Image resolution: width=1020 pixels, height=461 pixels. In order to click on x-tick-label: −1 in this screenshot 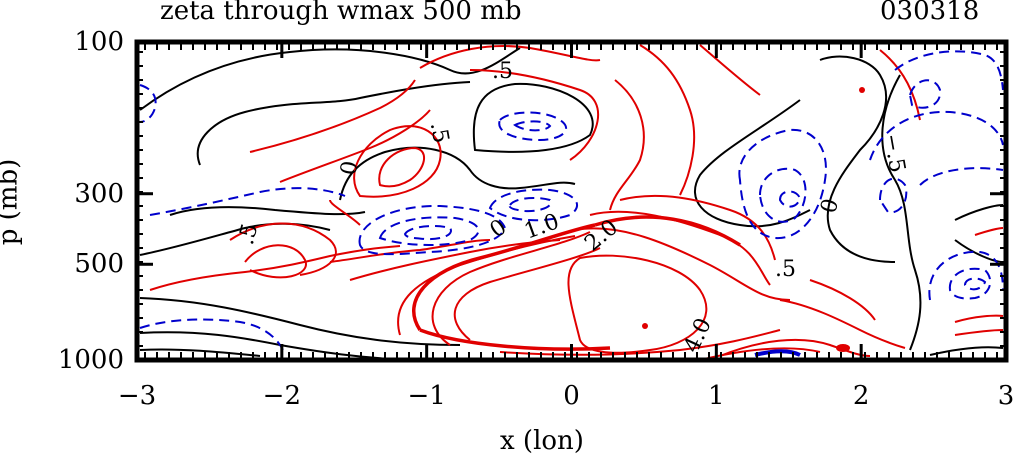, I will do `click(426, 396)`.